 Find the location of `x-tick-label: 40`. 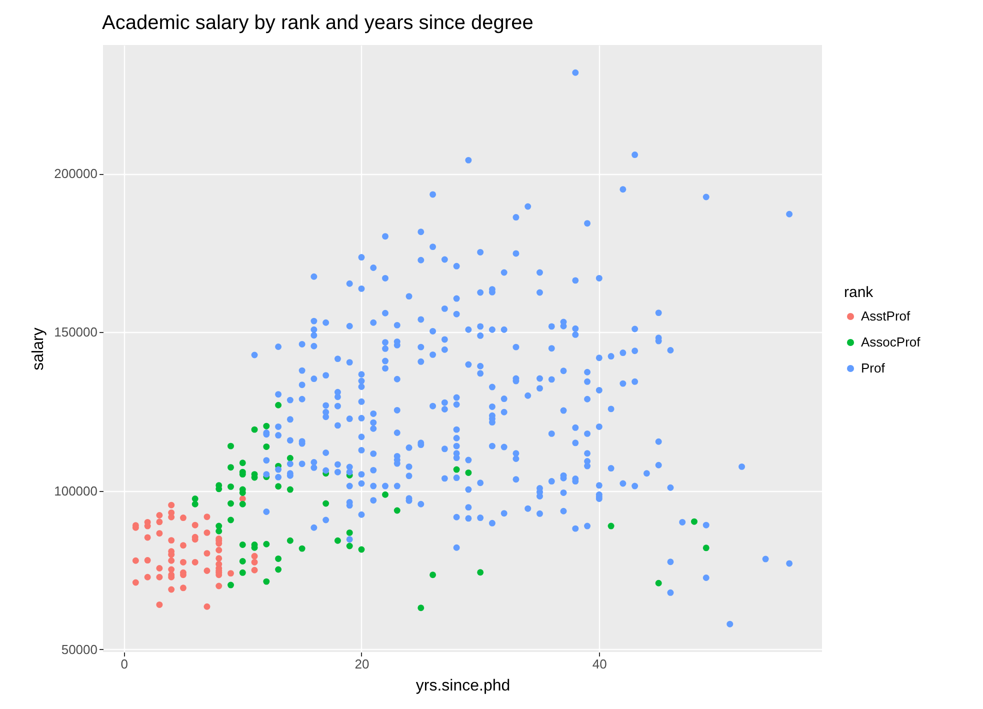

x-tick-label: 40 is located at coordinates (599, 664).